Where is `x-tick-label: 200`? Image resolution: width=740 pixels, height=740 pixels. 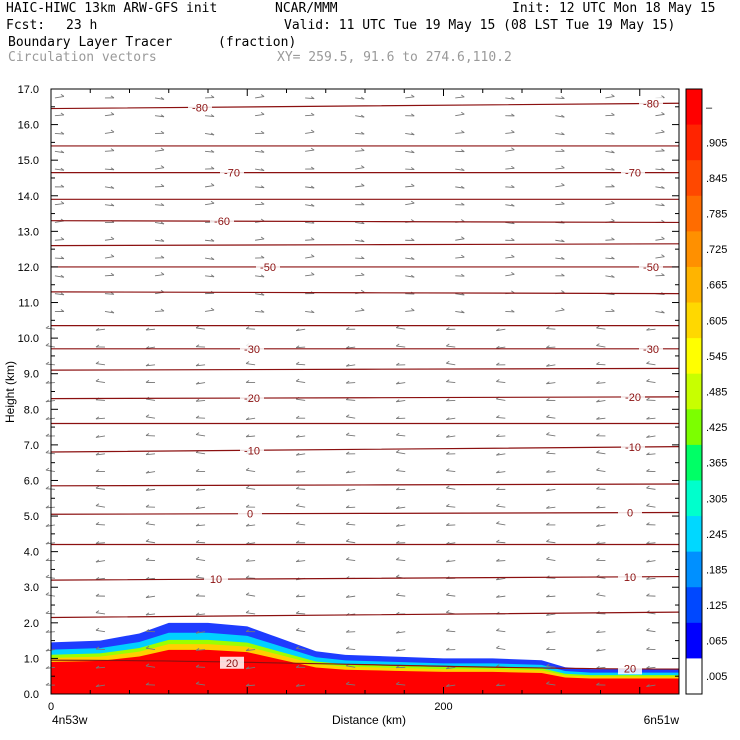
x-tick-label: 200 is located at coordinates (443, 707).